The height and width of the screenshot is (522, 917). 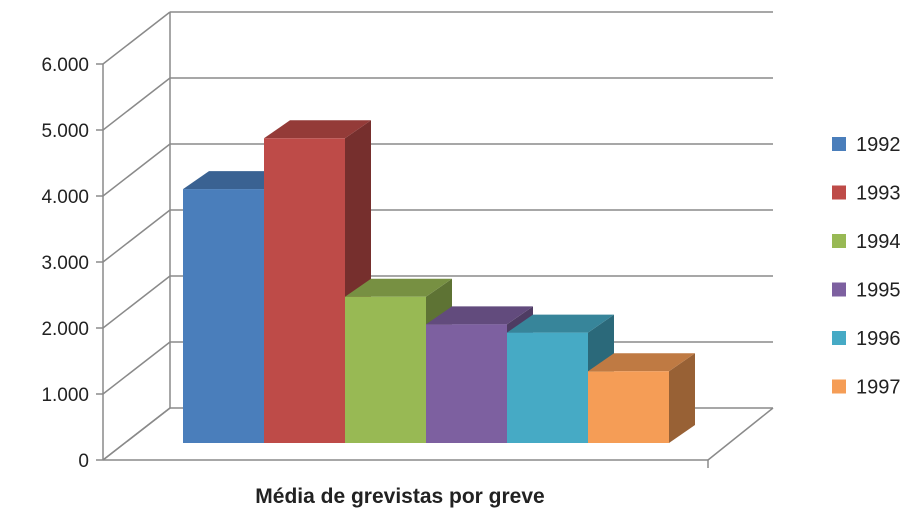 What do you see at coordinates (65, 197) in the screenshot?
I see `y-tick-label: 4.000` at bounding box center [65, 197].